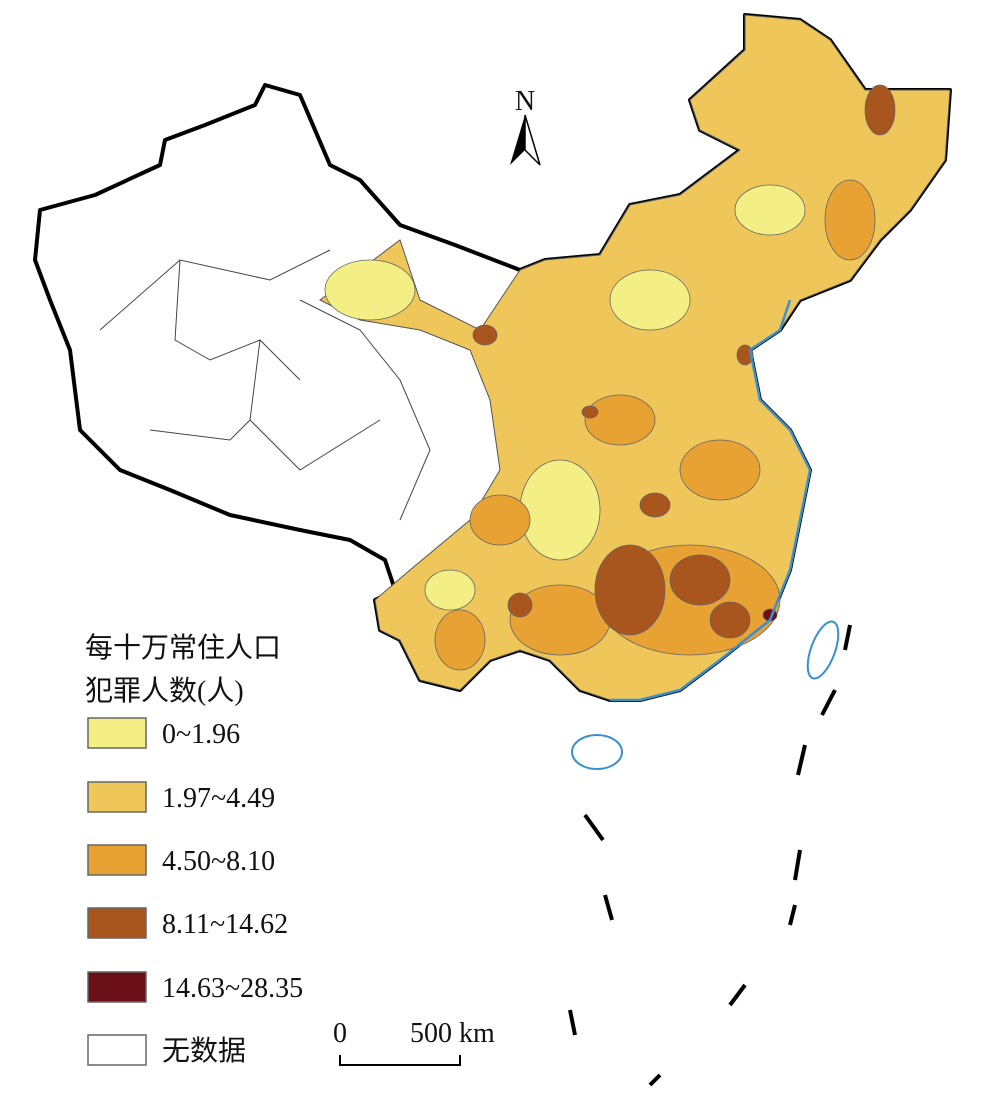 The image size is (1006, 1120). Describe the element at coordinates (597, 752) in the screenshot. I see `island-hainan` at that location.